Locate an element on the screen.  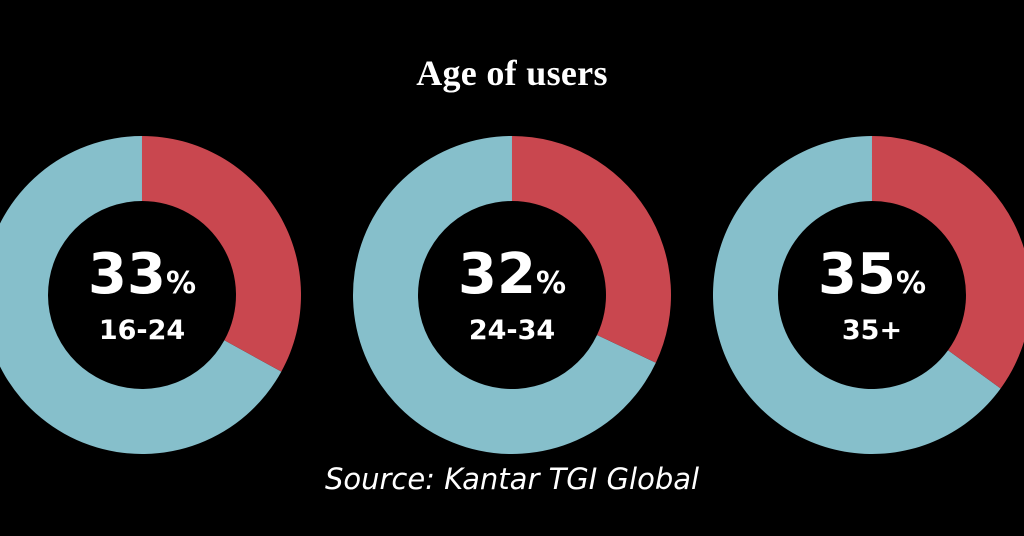
chart-title: Age of users is located at coordinates (512, 73).